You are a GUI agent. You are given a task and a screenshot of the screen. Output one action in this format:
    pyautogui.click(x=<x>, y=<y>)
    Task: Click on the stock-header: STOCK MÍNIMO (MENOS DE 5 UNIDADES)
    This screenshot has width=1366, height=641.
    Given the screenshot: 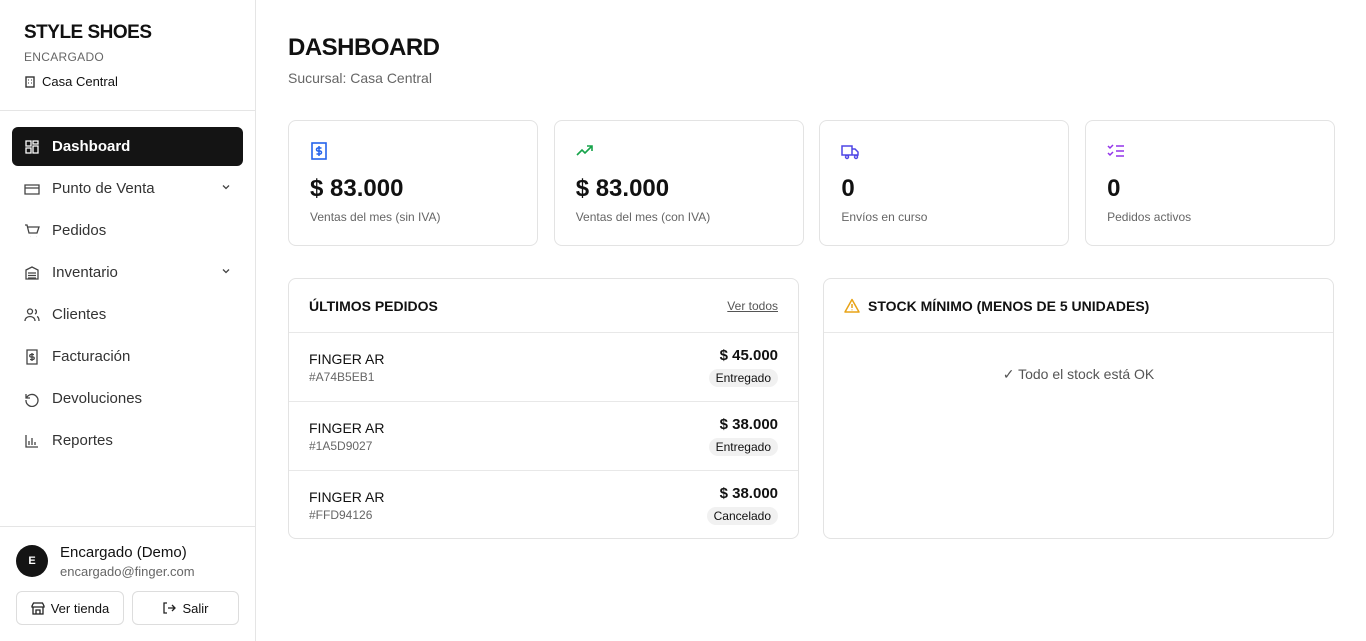 What is the action you would take?
    pyautogui.click(x=1078, y=306)
    